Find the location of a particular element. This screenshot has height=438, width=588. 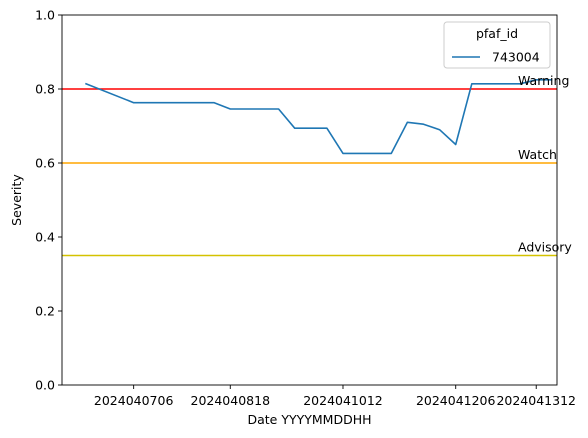

y-tick-label: 0.2 is located at coordinates (45, 311).